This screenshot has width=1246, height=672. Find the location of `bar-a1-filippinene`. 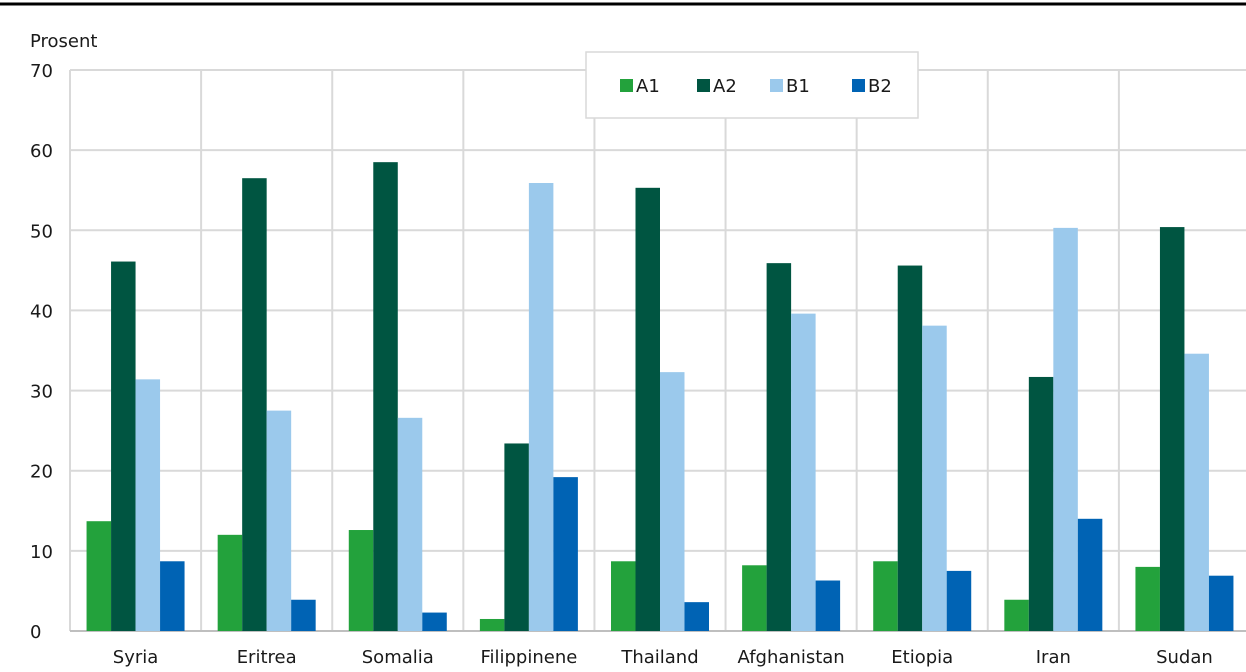

bar-a1-filippinene is located at coordinates (492, 624).